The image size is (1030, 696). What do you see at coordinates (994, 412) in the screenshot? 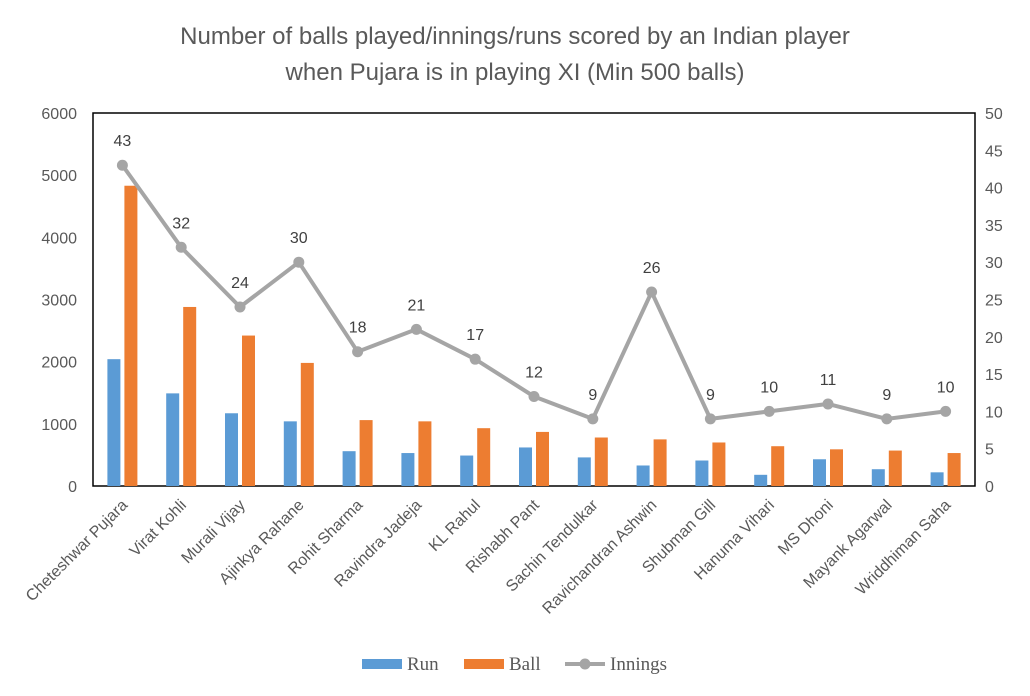
I see `right-axis-tick-label: 10` at bounding box center [994, 412].